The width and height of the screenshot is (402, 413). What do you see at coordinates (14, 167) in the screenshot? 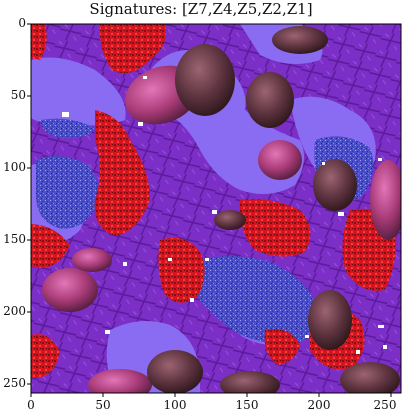
I see `y-tick-label: 100` at bounding box center [14, 167].